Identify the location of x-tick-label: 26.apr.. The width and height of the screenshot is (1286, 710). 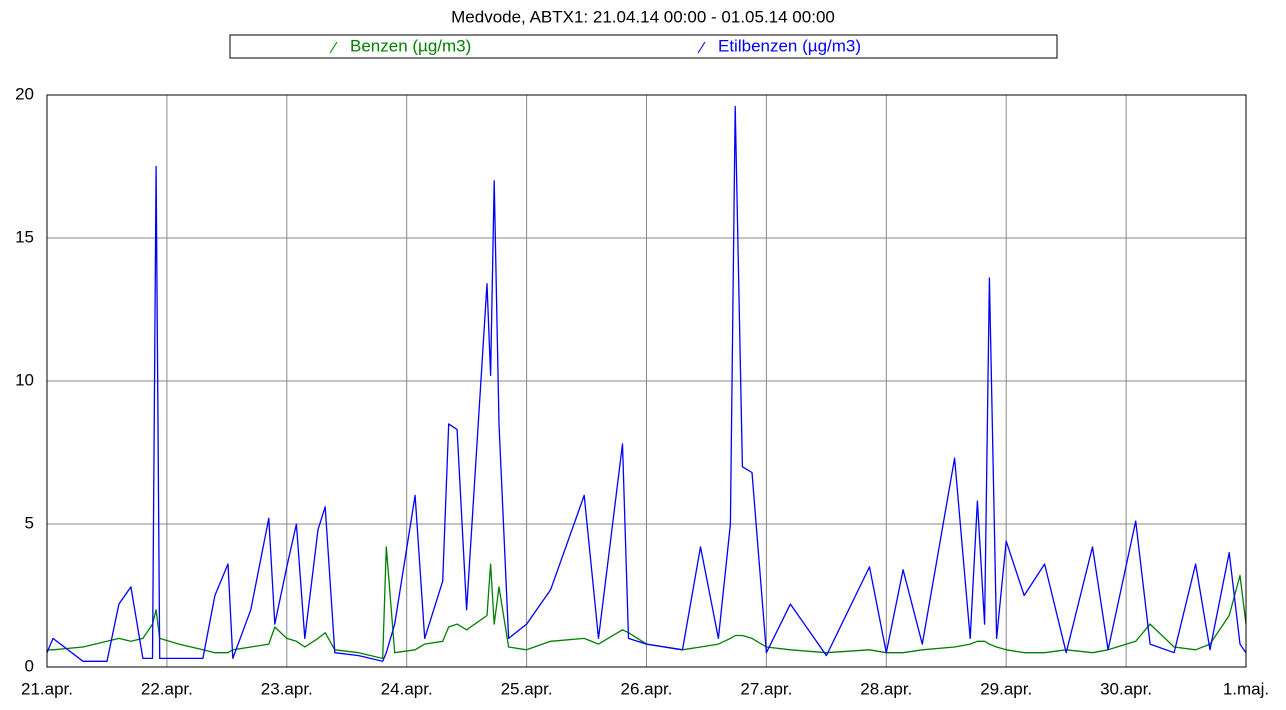
(647, 688).